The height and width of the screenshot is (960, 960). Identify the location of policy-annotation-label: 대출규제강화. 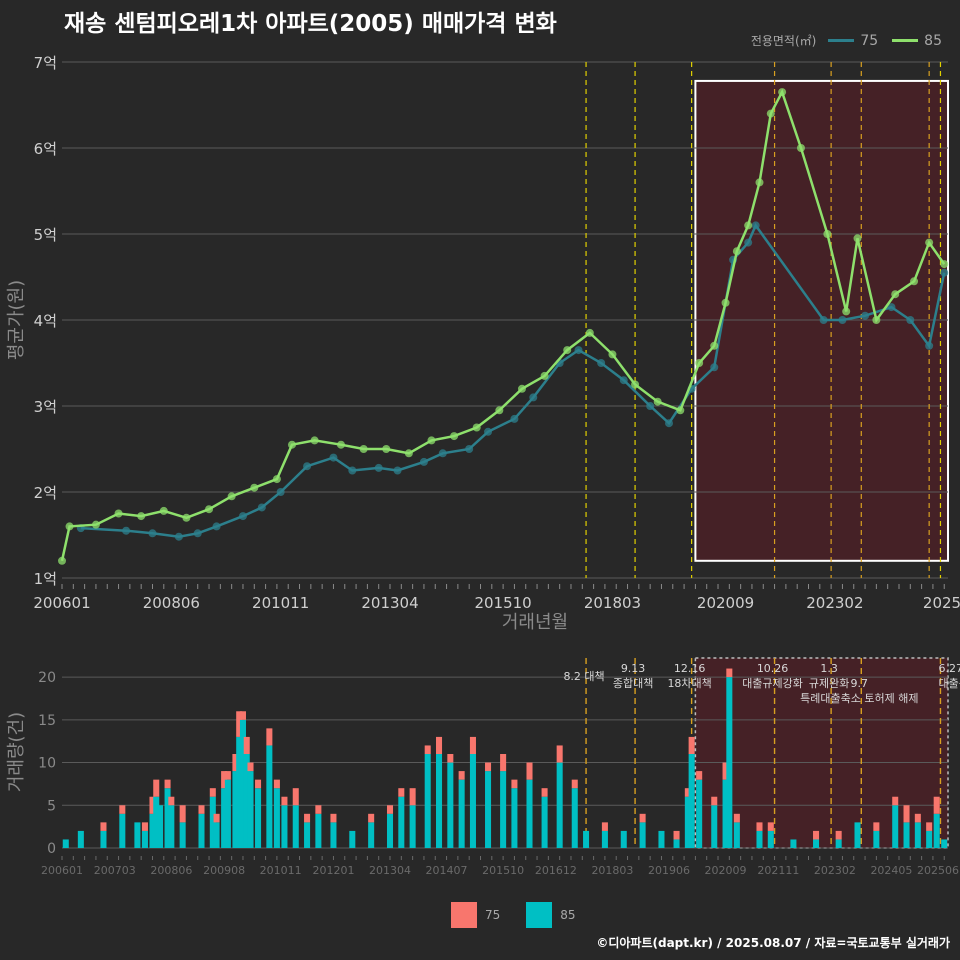
(772, 683).